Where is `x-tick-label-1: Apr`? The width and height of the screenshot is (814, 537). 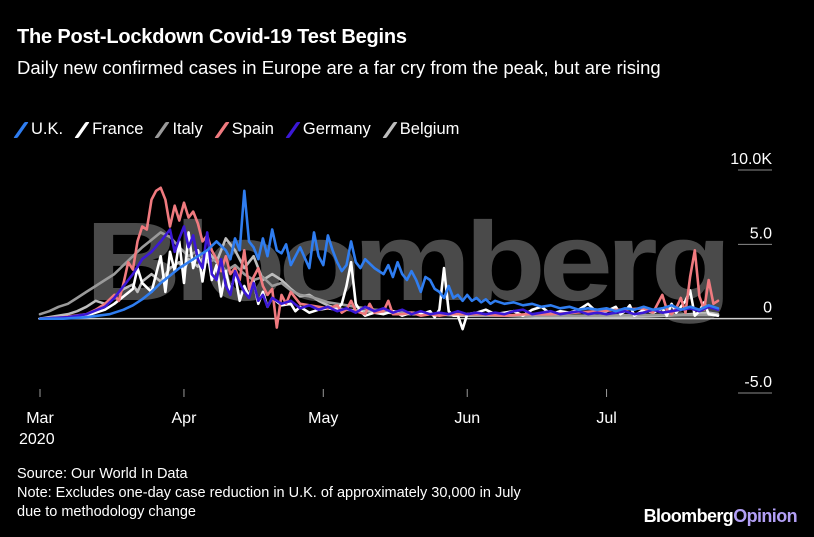
x-tick-label-1: Apr is located at coordinates (185, 418).